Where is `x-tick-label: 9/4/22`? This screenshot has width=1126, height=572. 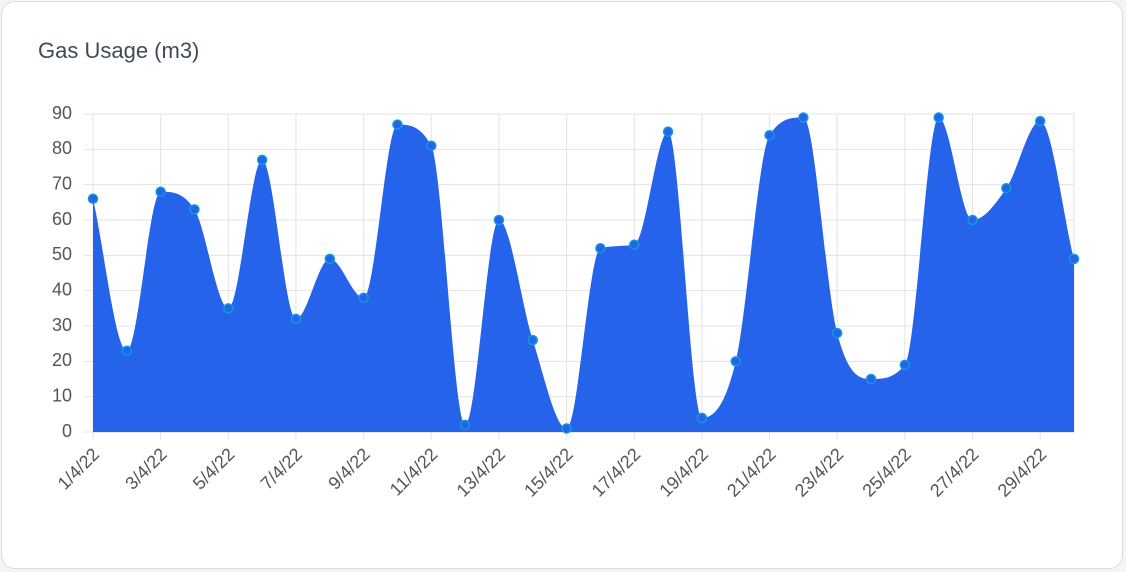 x-tick-label: 9/4/22 is located at coordinates (349, 469).